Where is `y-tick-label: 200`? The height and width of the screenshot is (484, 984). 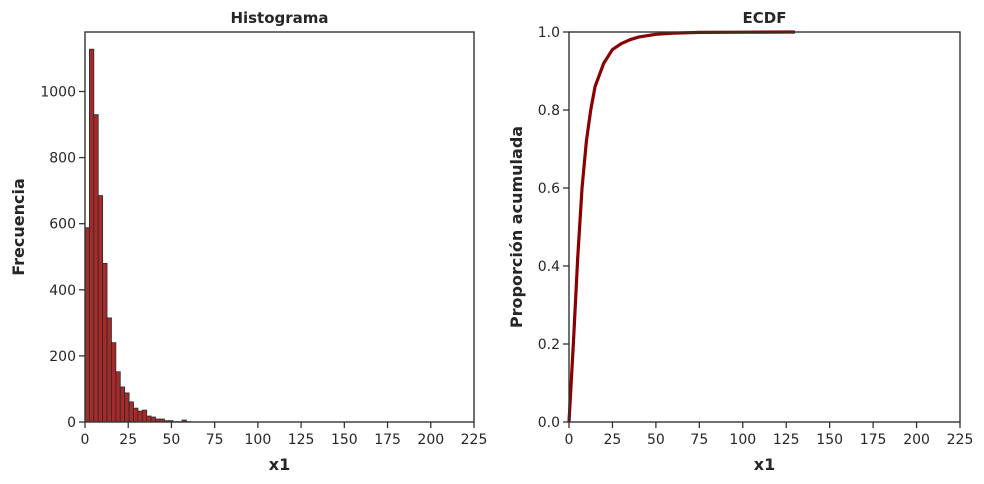 y-tick-label: 200 is located at coordinates (62, 357).